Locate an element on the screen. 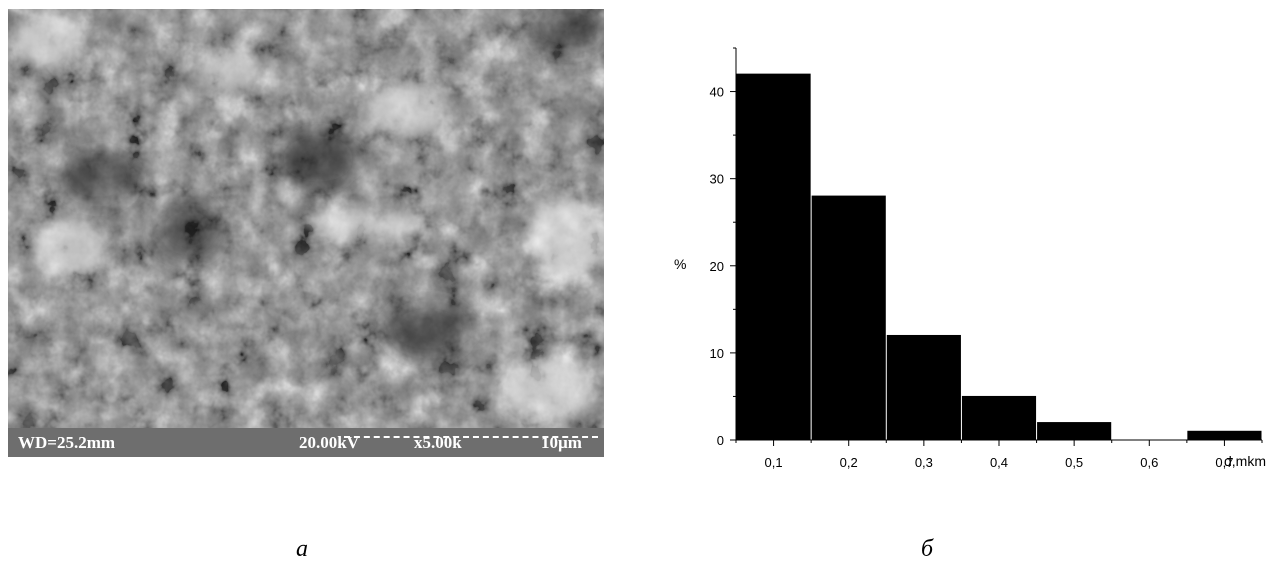  y-tick-label: 20 is located at coordinates (717, 266).